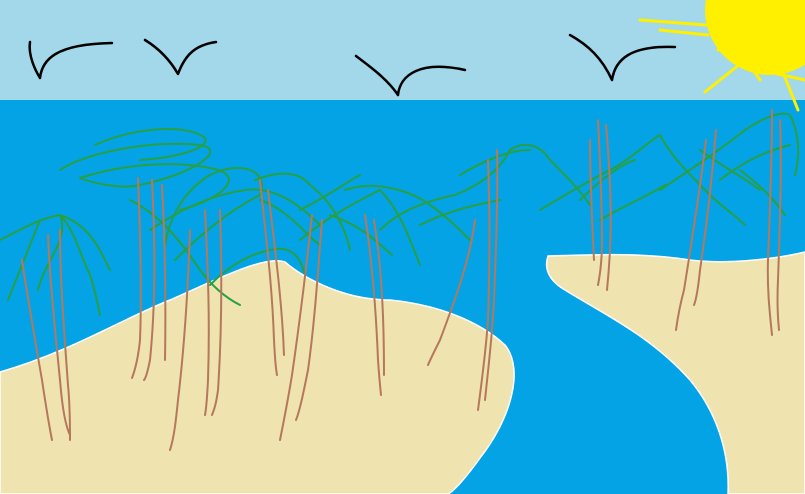 The image size is (805, 494). I want to click on sun-disc, so click(755, 37).